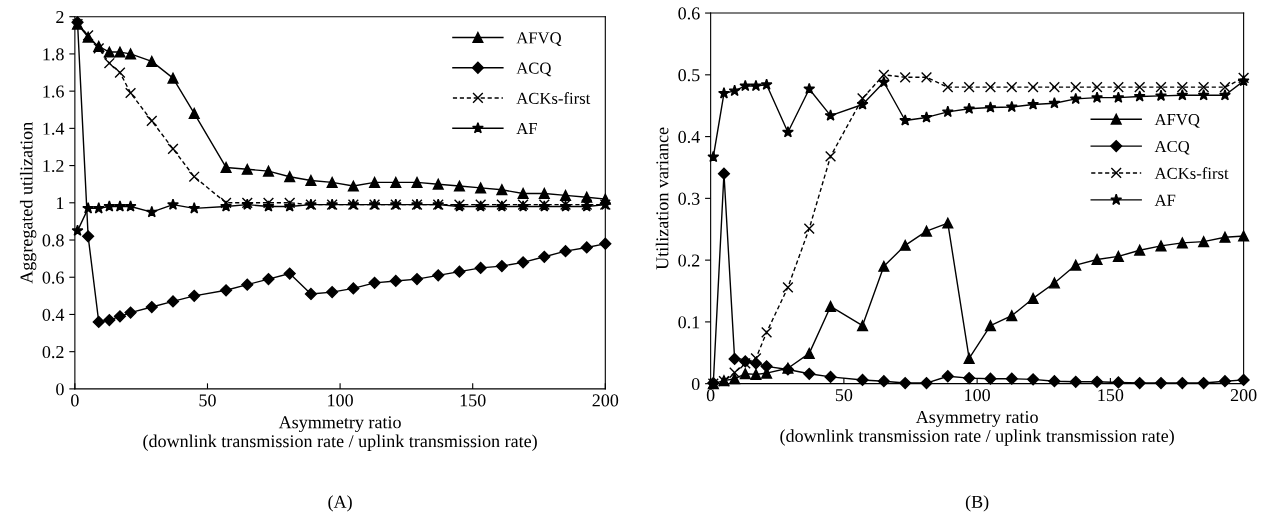 The height and width of the screenshot is (522, 1269). I want to click on y-tick-label: 1, so click(60, 203).